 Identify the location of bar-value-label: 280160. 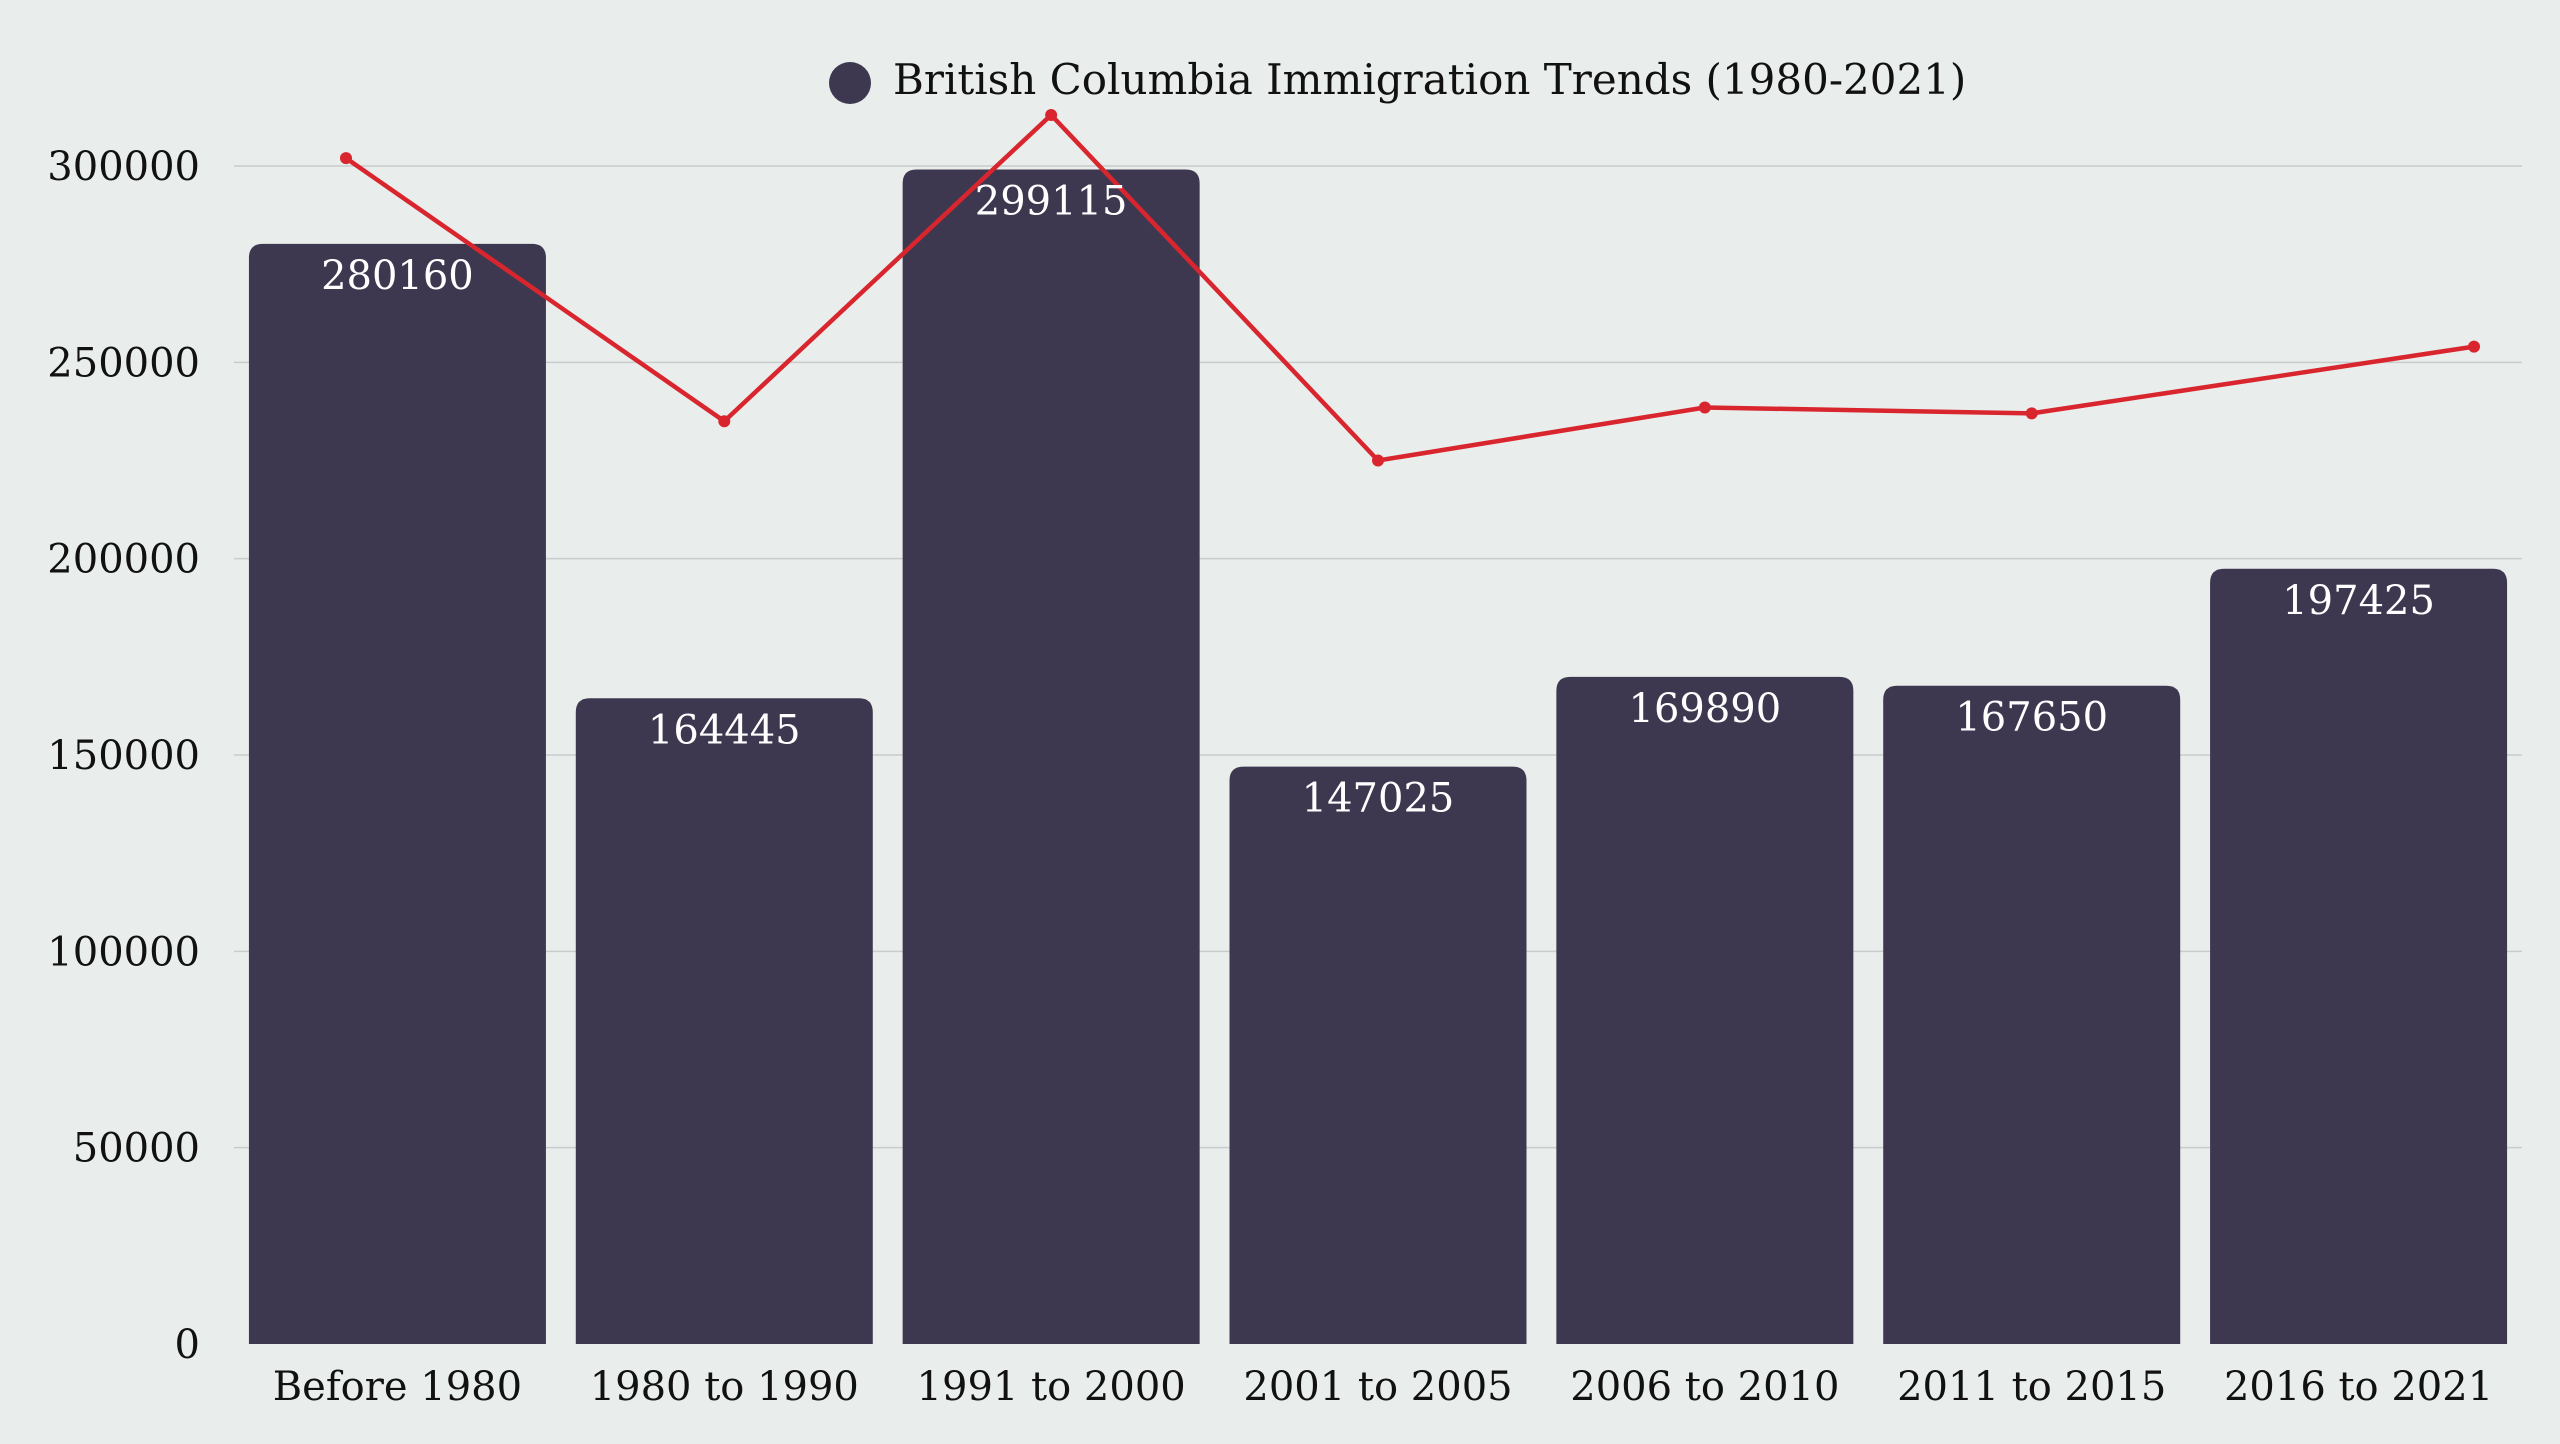
(397, 276).